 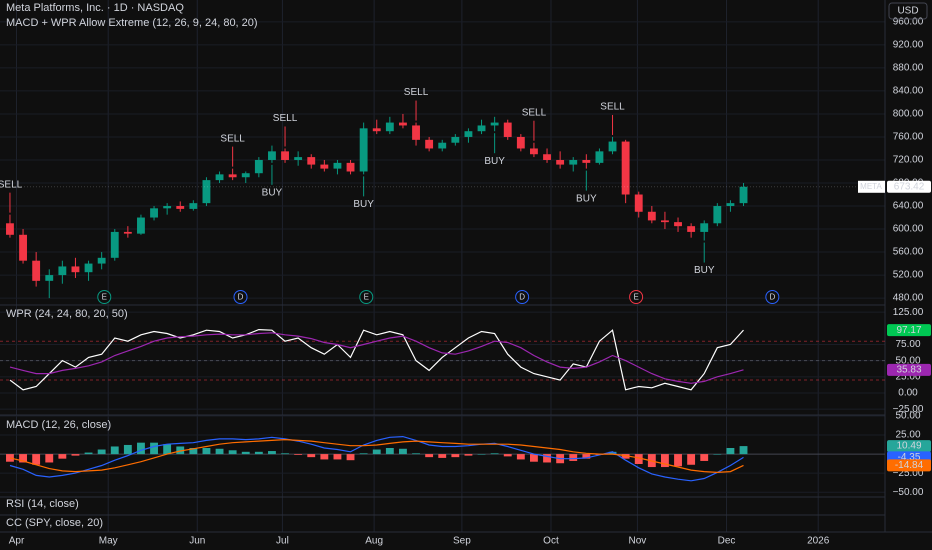 I want to click on y-tick-label: 920.00, so click(x=908, y=45).